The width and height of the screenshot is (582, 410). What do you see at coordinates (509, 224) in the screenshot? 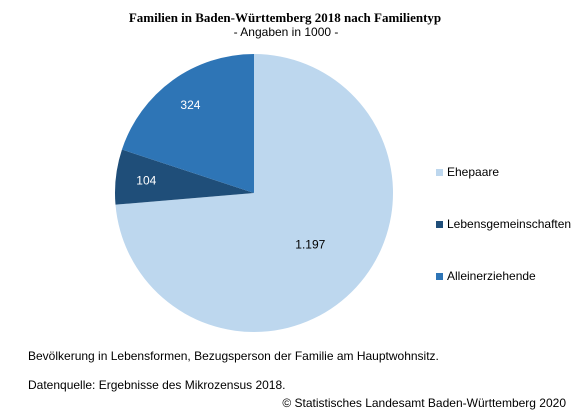
I see `legend-label-lebensgemeinschaften: Lebensgemeinschaften` at bounding box center [509, 224].